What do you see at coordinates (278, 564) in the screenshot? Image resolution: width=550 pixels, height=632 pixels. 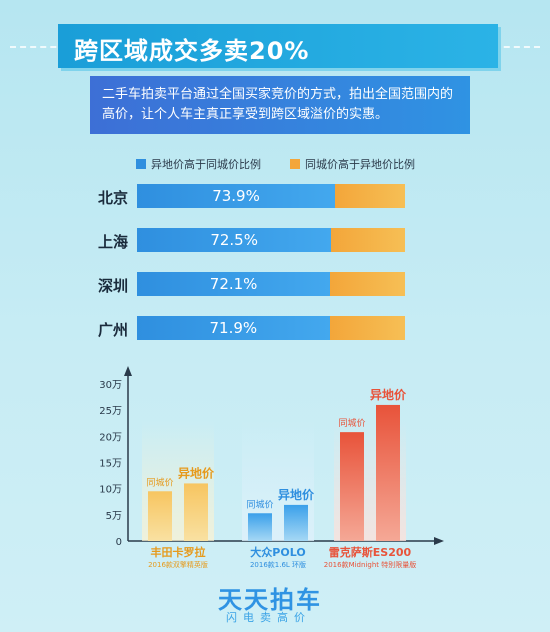 I see `car-model-version: 2016款1.6L 环版` at bounding box center [278, 564].